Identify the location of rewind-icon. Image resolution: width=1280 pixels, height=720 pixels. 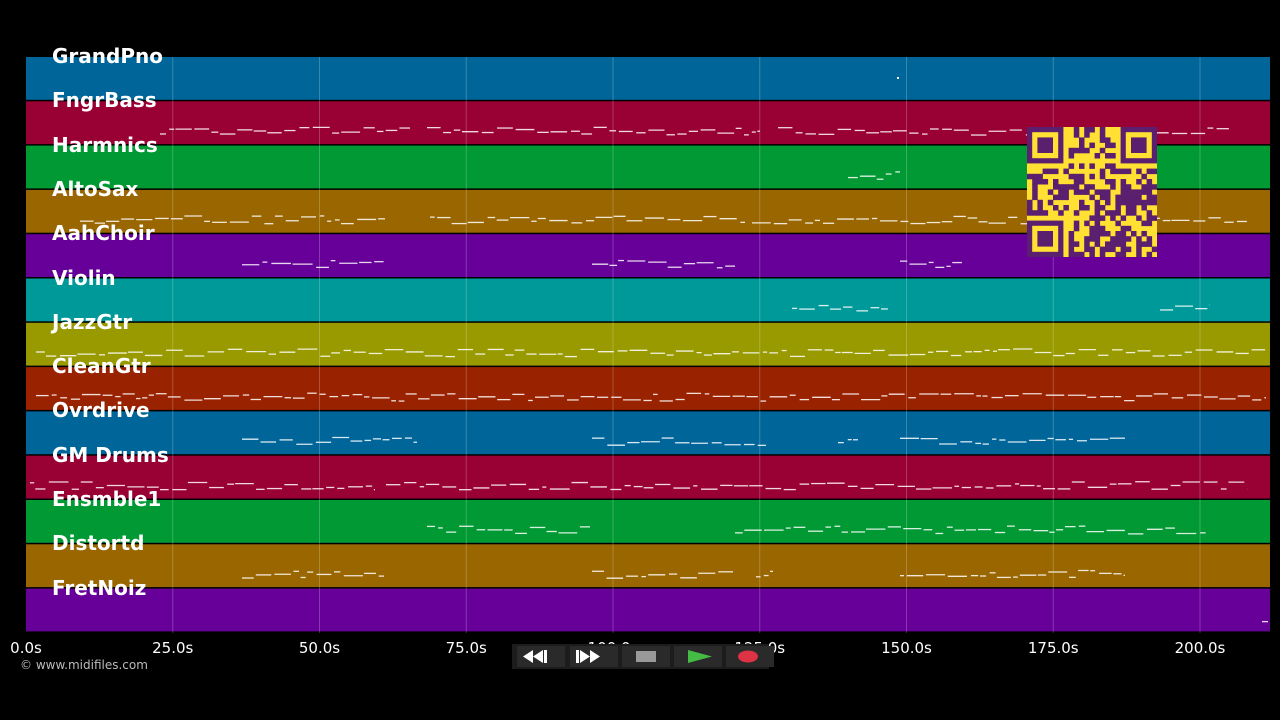
(535, 656).